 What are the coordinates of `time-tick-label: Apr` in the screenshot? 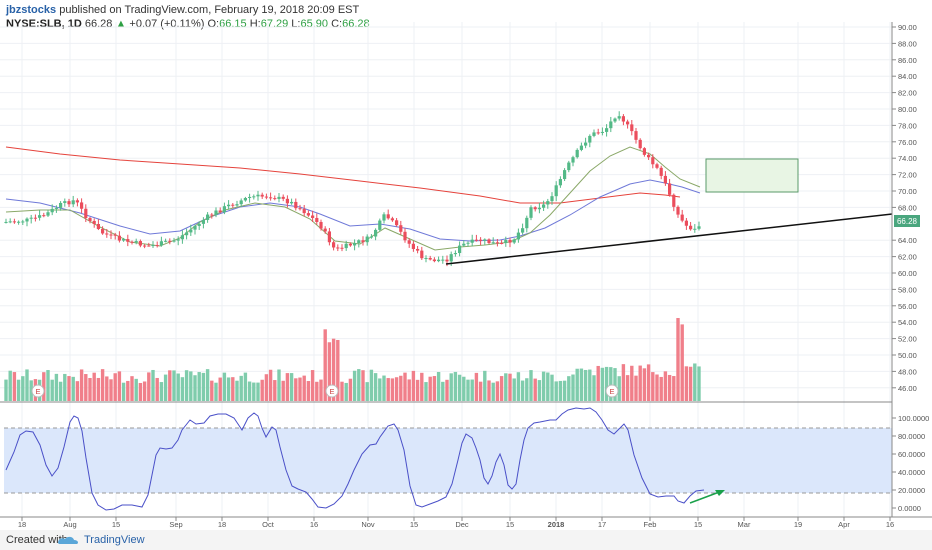 It's located at (844, 524).